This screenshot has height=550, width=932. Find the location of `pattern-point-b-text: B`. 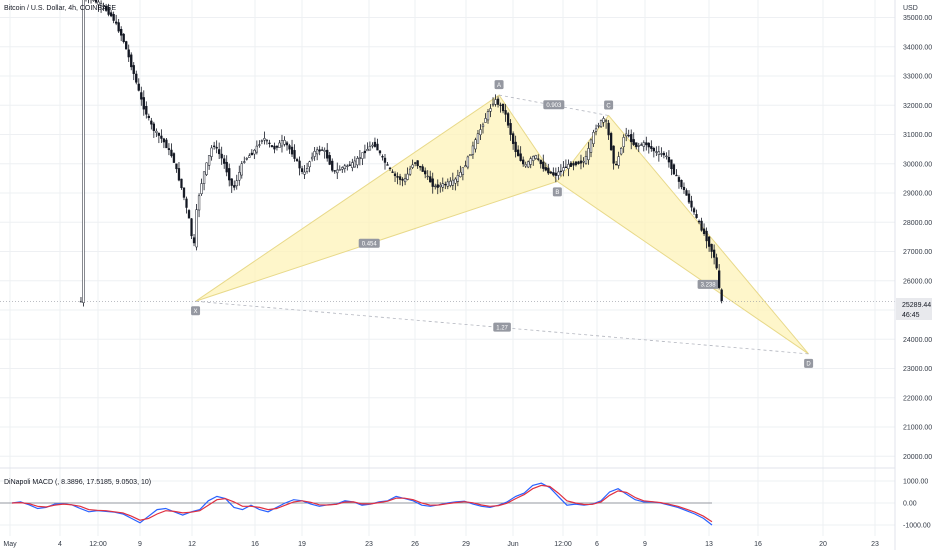

pattern-point-b-text: B is located at coordinates (557, 193).